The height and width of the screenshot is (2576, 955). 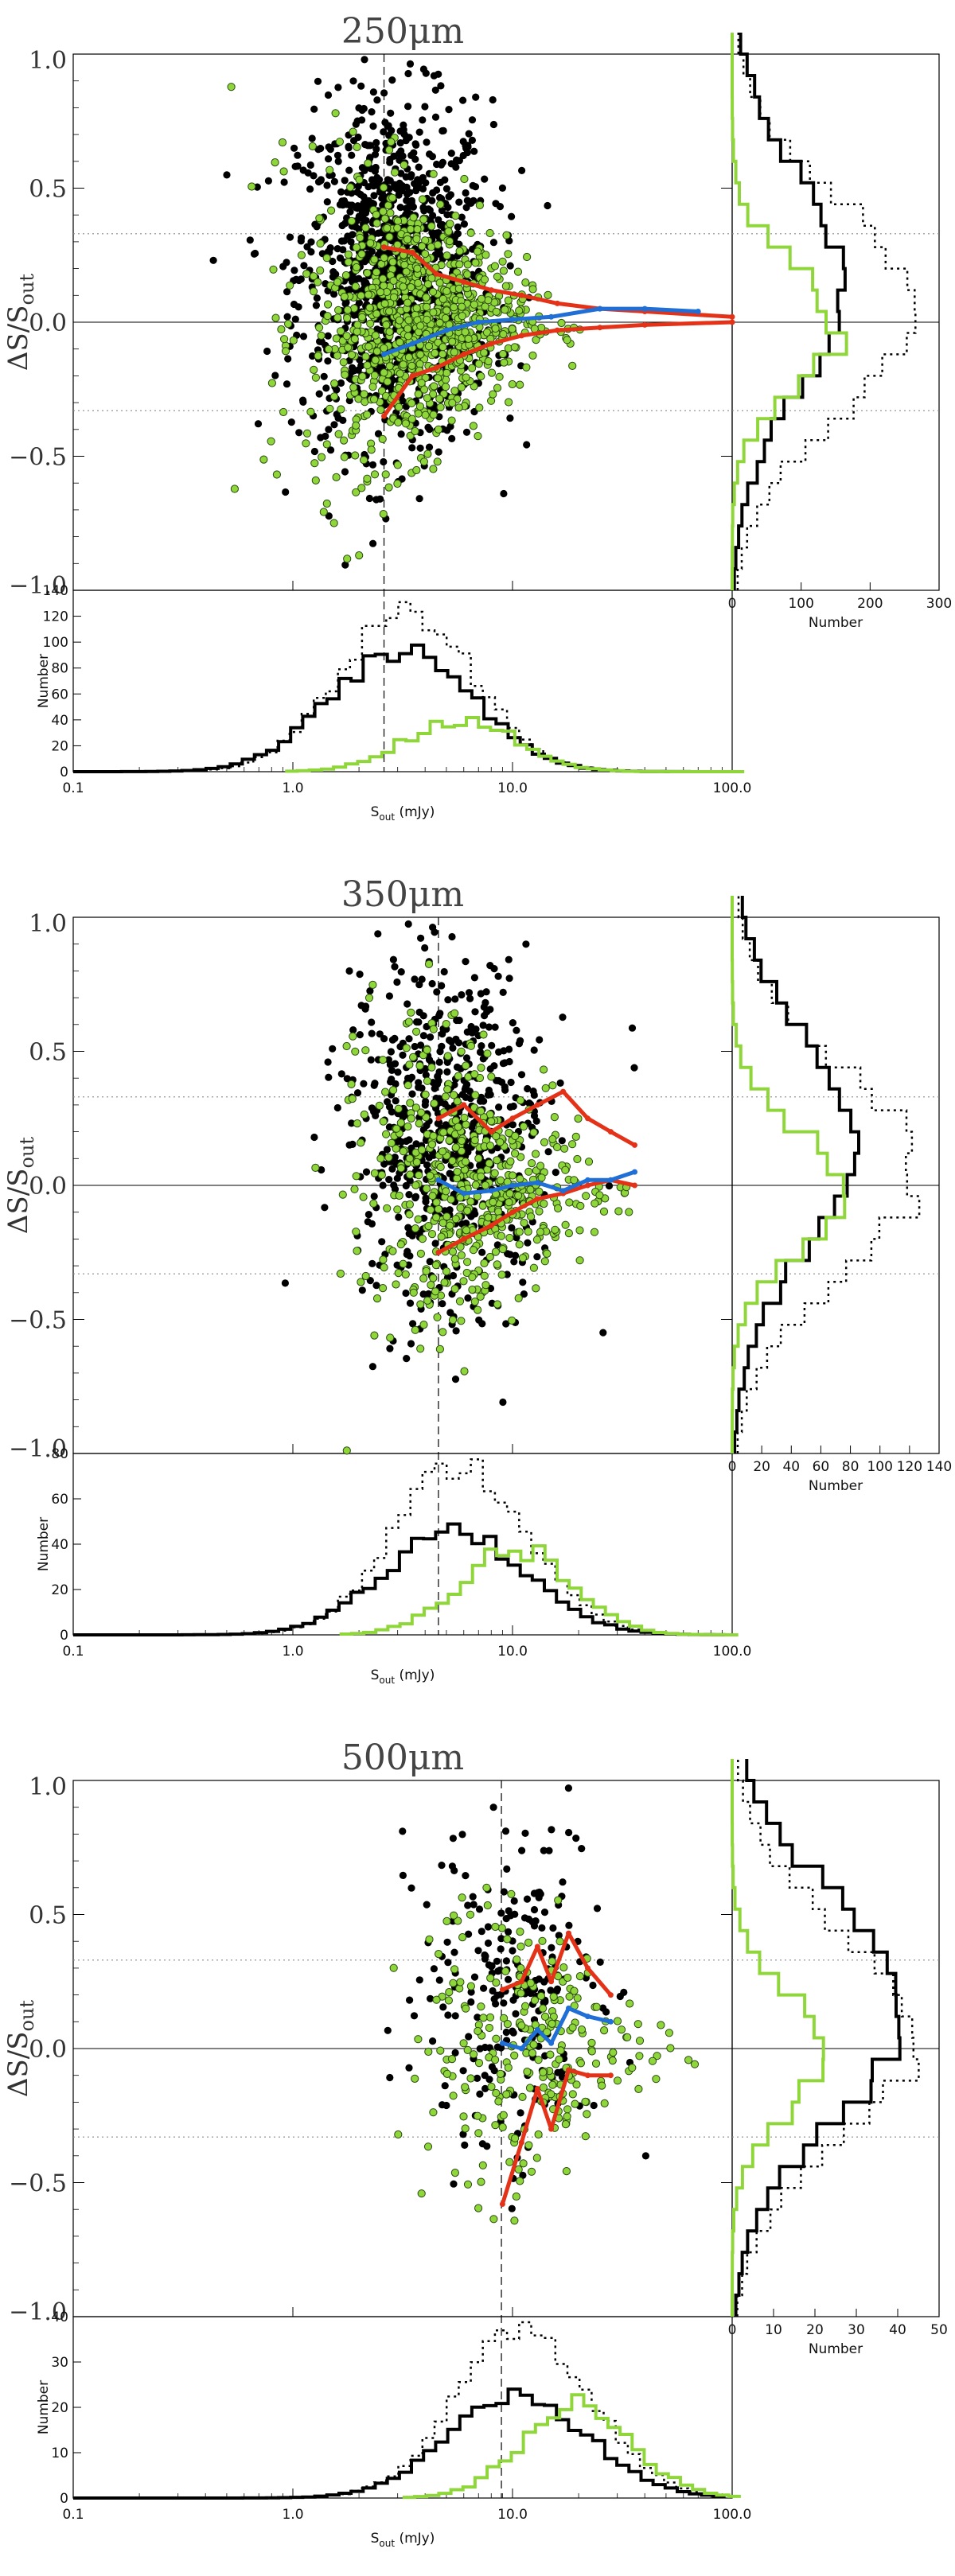 What do you see at coordinates (459, 1188) in the screenshot?
I see `scatter-points` at bounding box center [459, 1188].